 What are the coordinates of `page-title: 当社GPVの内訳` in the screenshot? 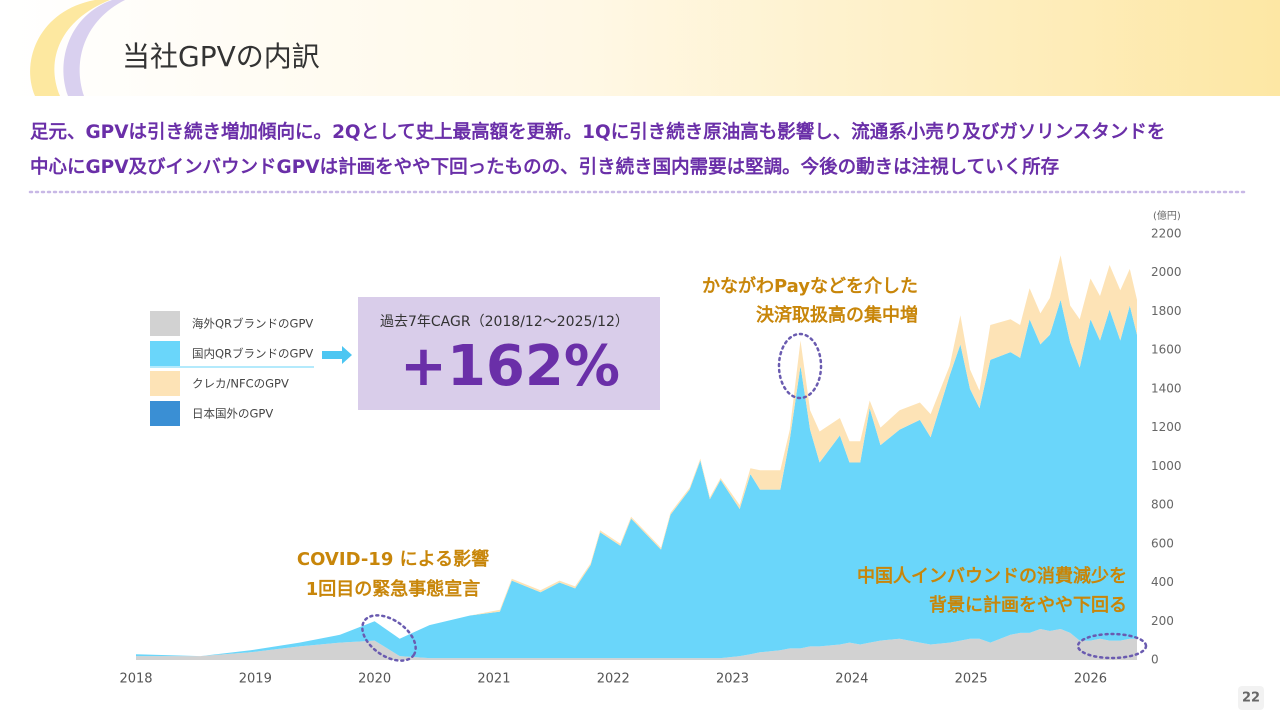 It's located at (221, 56).